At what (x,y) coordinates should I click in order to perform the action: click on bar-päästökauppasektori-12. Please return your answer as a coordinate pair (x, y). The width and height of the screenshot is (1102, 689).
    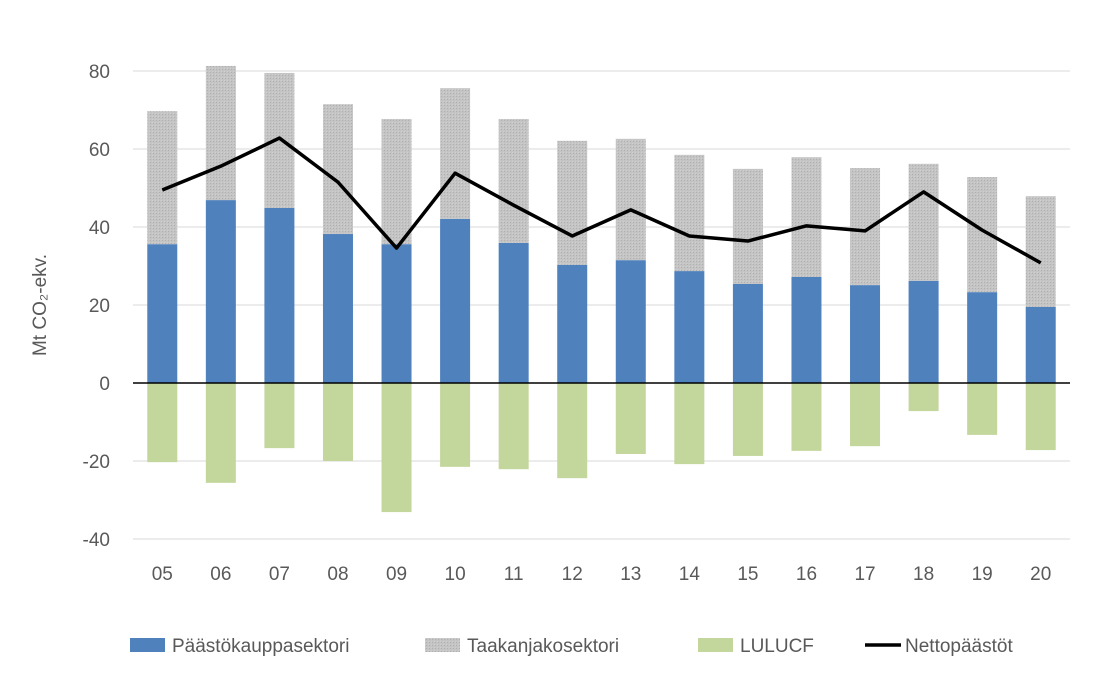
    Looking at the image, I should click on (572, 324).